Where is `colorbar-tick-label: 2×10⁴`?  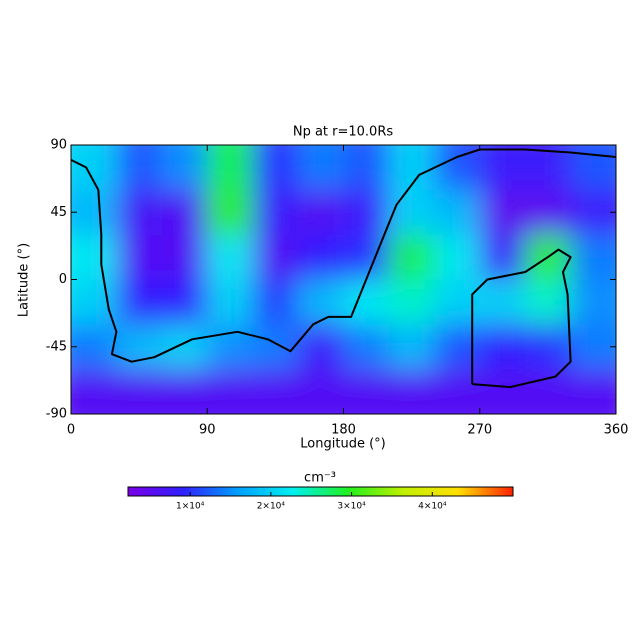
colorbar-tick-label: 2×10⁴ is located at coordinates (271, 507).